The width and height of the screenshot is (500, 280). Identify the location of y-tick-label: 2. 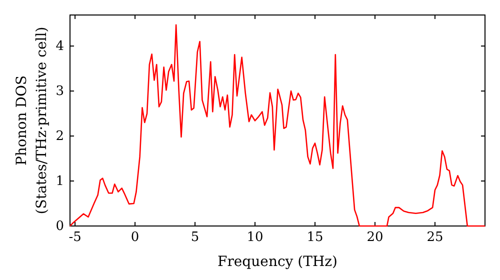
(60, 136).